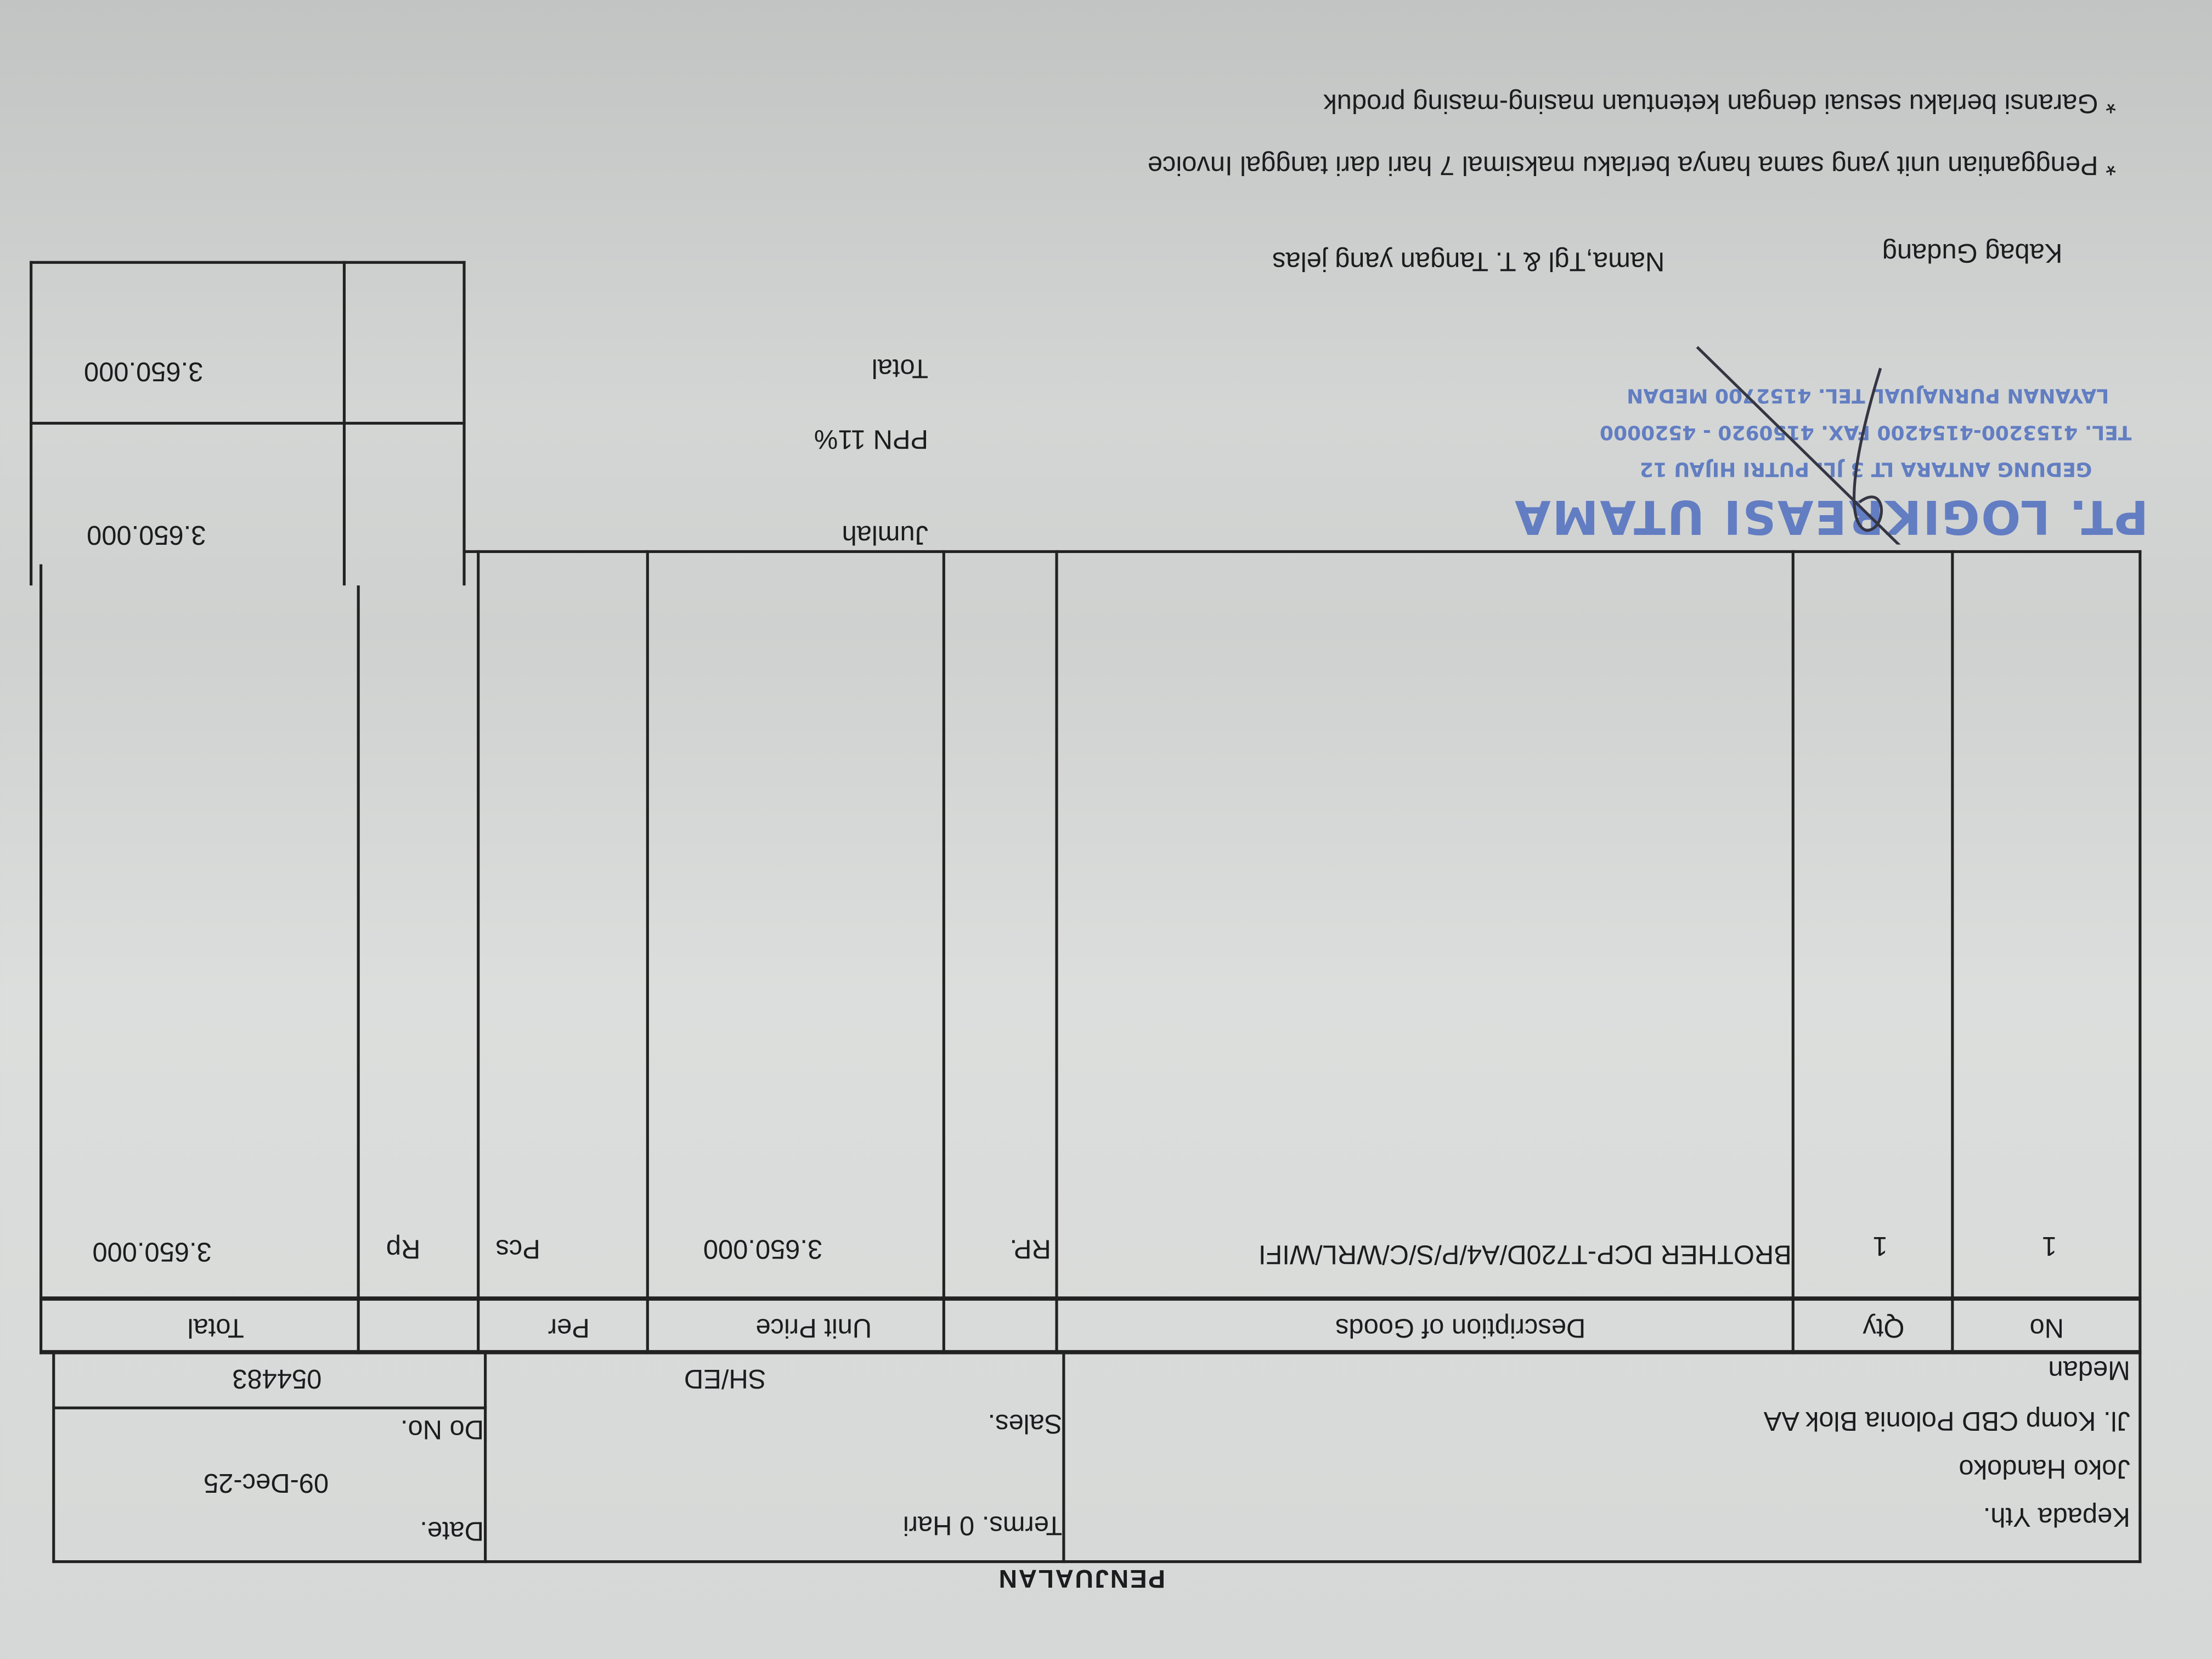 The image size is (2212, 1659). I want to click on ppn-label: PPN 11%, so click(871, 438).